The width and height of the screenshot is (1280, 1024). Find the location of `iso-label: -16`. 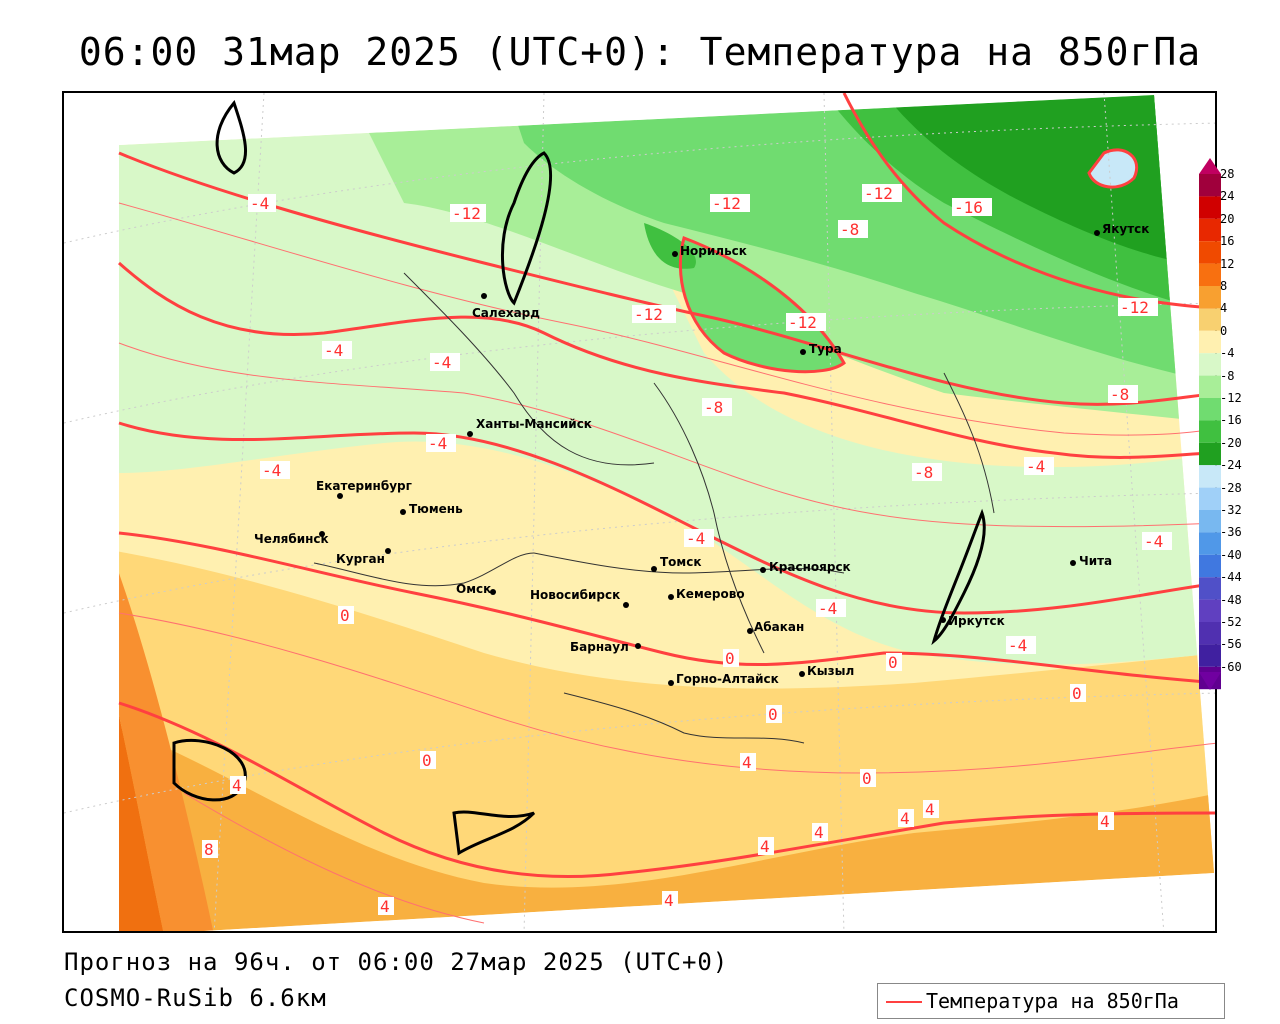

iso-label: -16 is located at coordinates (972, 207).